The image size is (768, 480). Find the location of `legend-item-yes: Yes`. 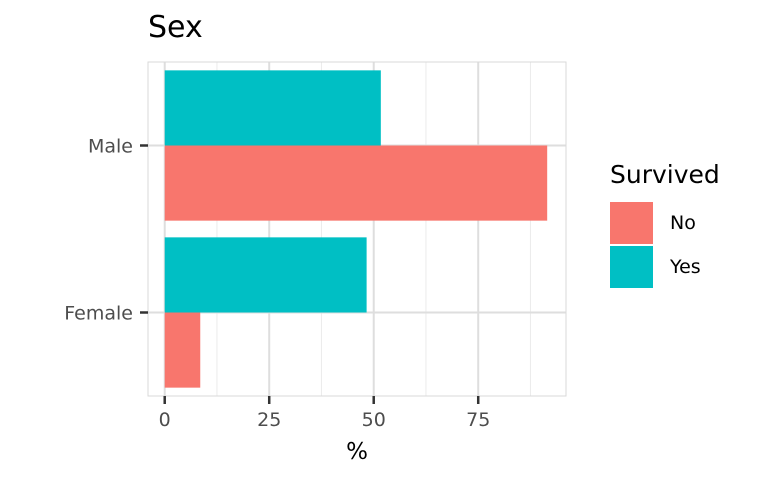

legend-item-yes: Yes is located at coordinates (665, 267).